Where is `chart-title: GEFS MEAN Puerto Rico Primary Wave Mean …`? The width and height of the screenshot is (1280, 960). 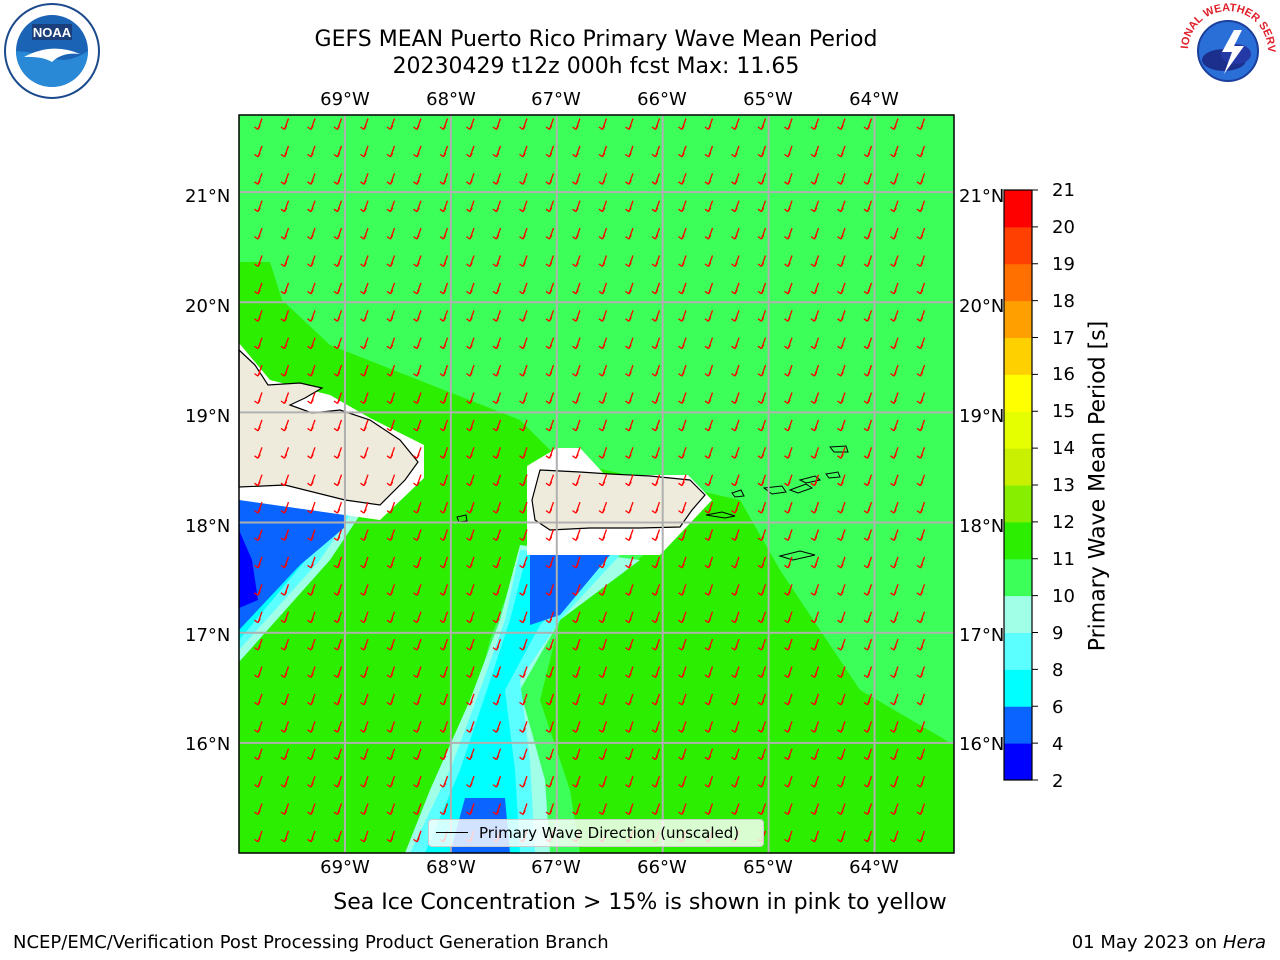
chart-title: GEFS MEAN Puerto Rico Primary Wave Mean … is located at coordinates (596, 39).